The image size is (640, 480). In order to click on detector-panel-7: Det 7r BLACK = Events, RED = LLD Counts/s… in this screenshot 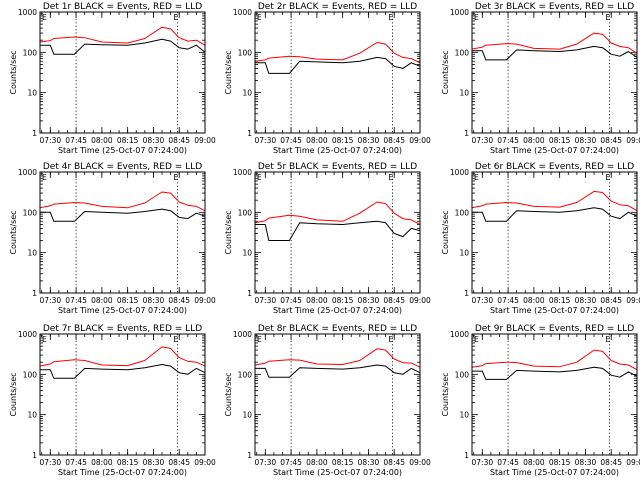, I will do `click(112, 400)`.